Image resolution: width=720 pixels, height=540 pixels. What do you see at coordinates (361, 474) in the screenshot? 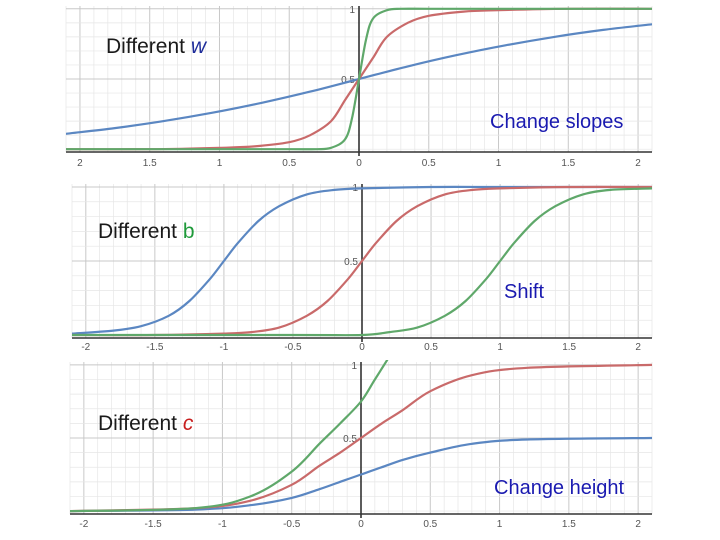
I see `series-line-blue` at bounding box center [361, 474].